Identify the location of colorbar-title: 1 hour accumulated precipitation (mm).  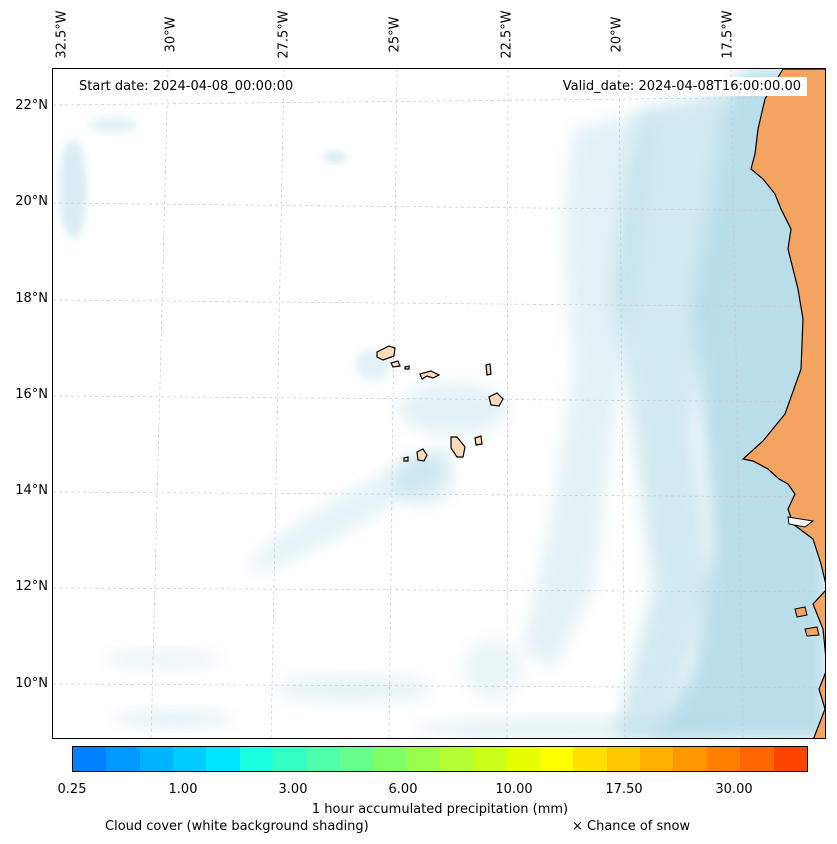
(440, 809).